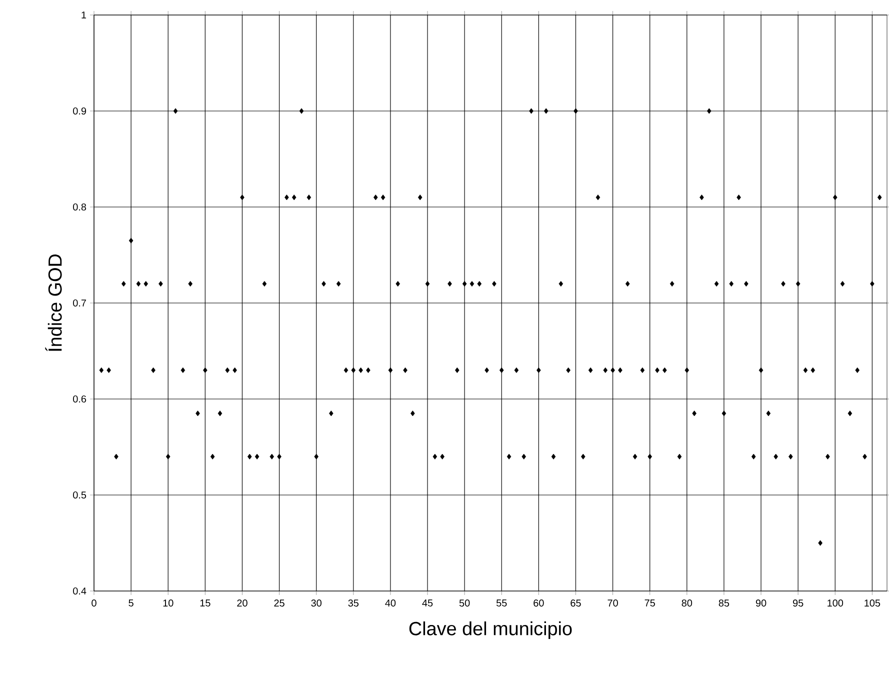 The image size is (889, 679). What do you see at coordinates (687, 603) in the screenshot?
I see `x-tick-label: 80` at bounding box center [687, 603].